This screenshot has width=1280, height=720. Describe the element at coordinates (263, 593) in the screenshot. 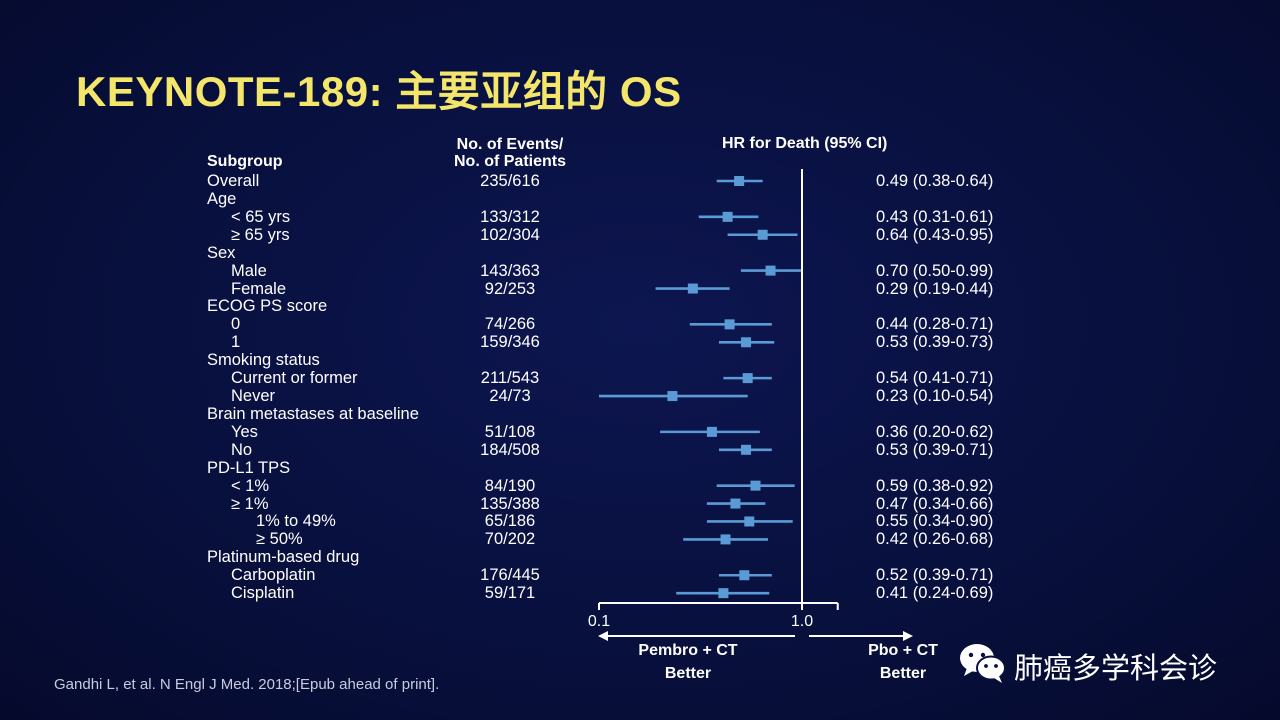

I see `subgroup-label: Cisplatin` at that location.